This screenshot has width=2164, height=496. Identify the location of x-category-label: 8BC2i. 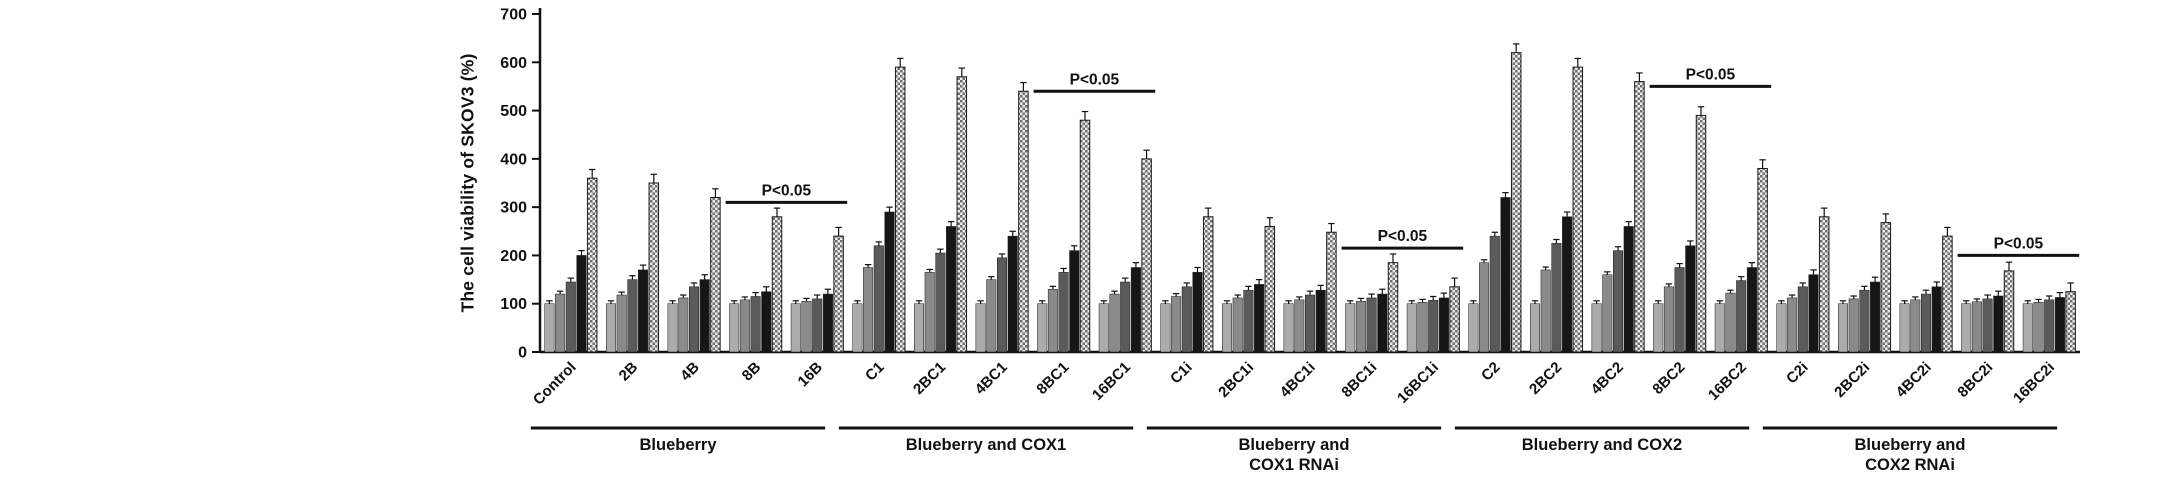
(1975, 380).